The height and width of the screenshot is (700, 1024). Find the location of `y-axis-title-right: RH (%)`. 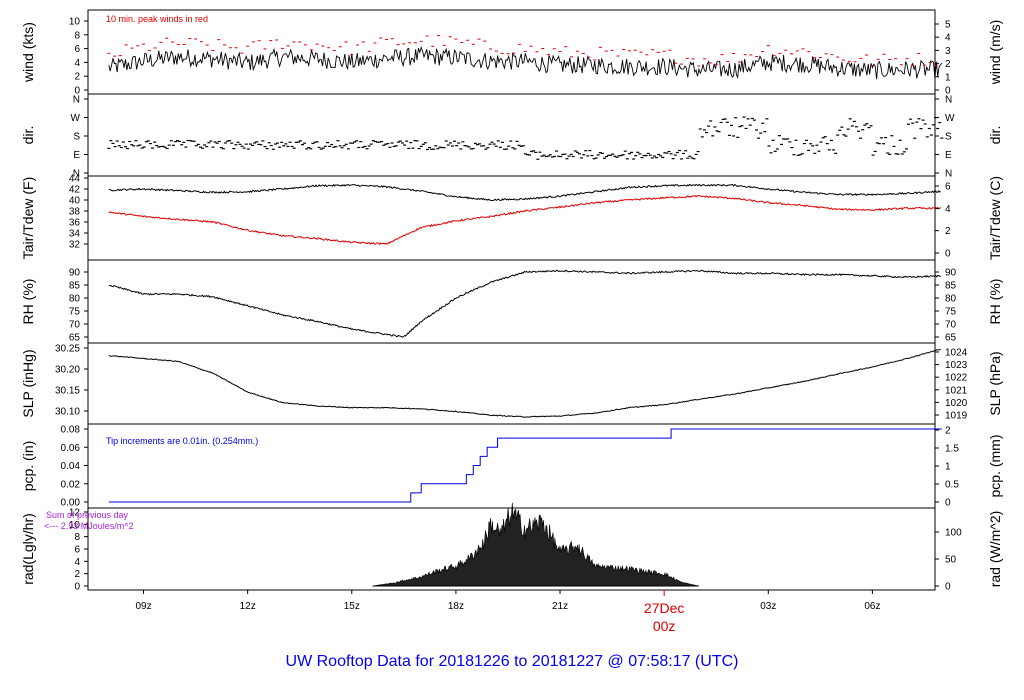

y-axis-title-right: RH (%) is located at coordinates (995, 302).